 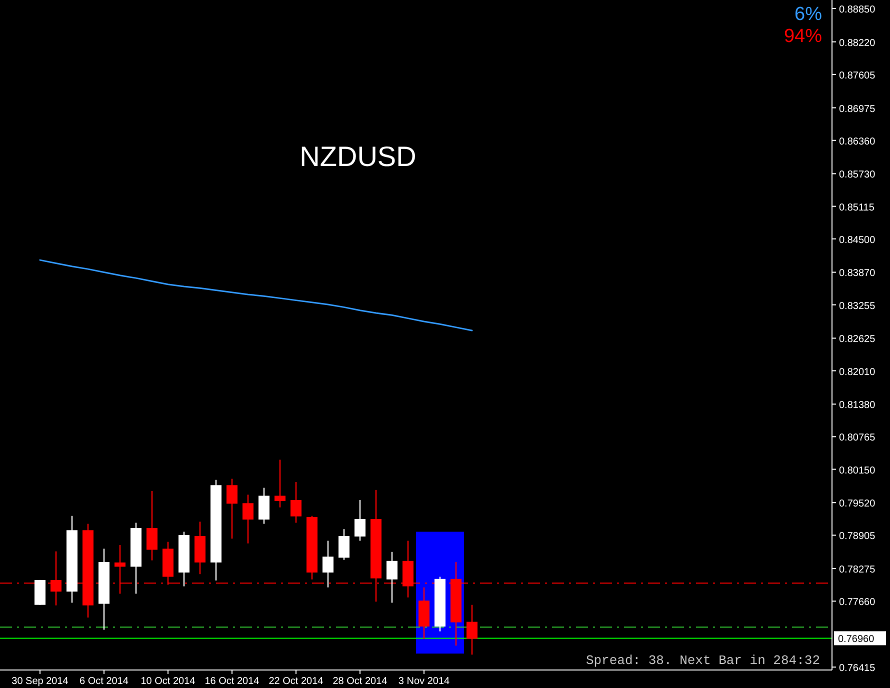 I want to click on y-tick-label: 0.88220, so click(x=857, y=43).